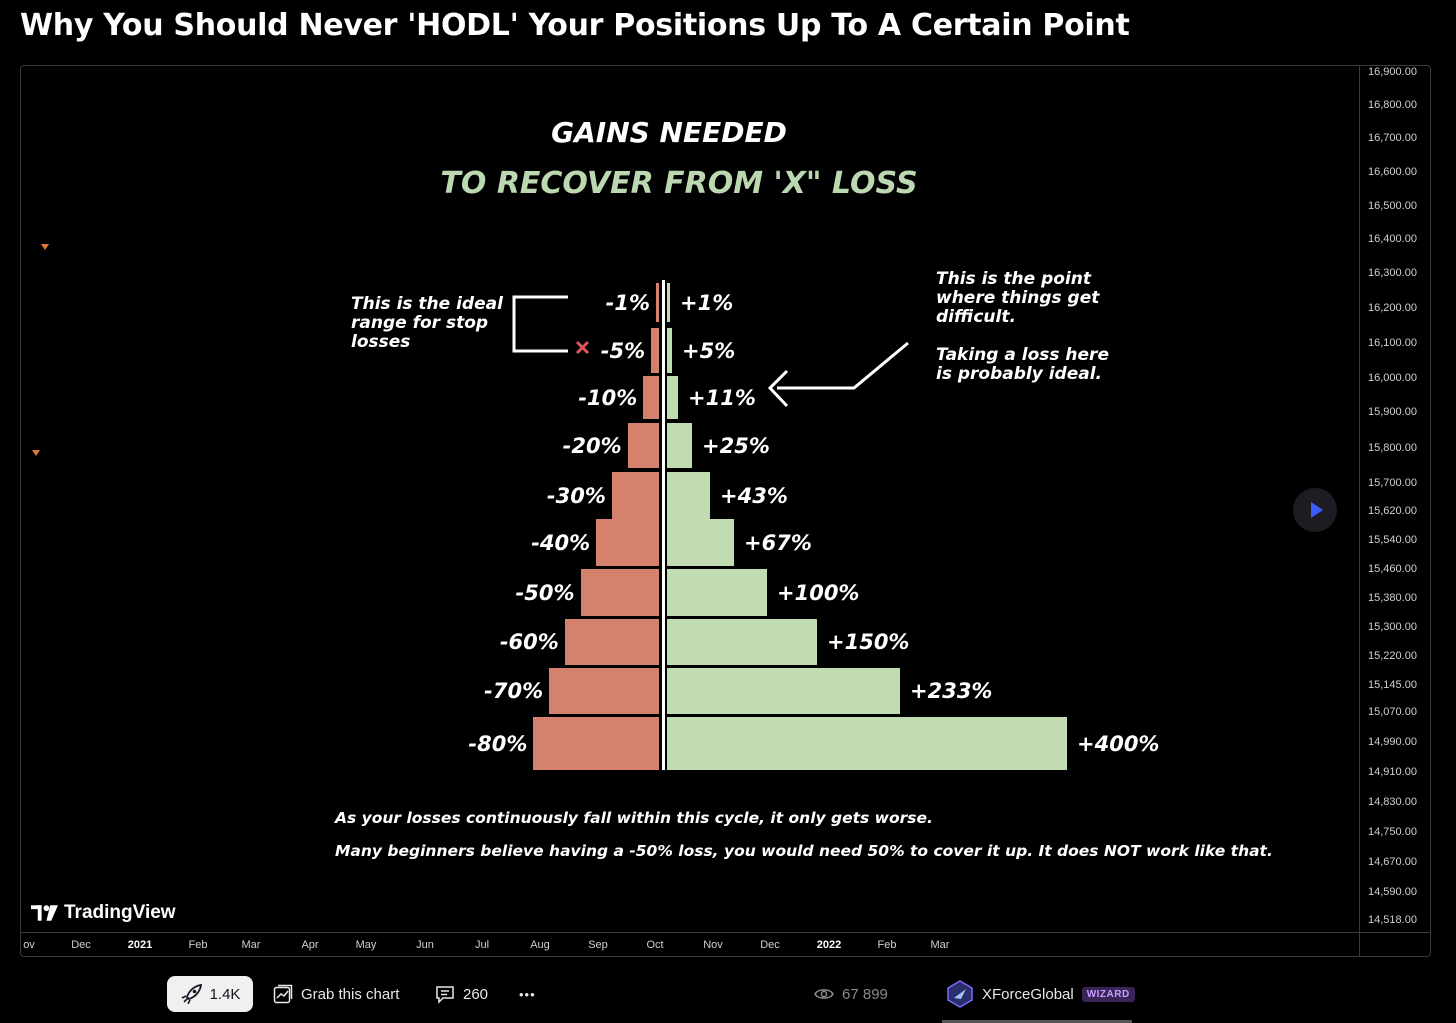 Image resolution: width=1456 pixels, height=1023 pixels. What do you see at coordinates (366, 945) in the screenshot?
I see `time-tick: May` at bounding box center [366, 945].